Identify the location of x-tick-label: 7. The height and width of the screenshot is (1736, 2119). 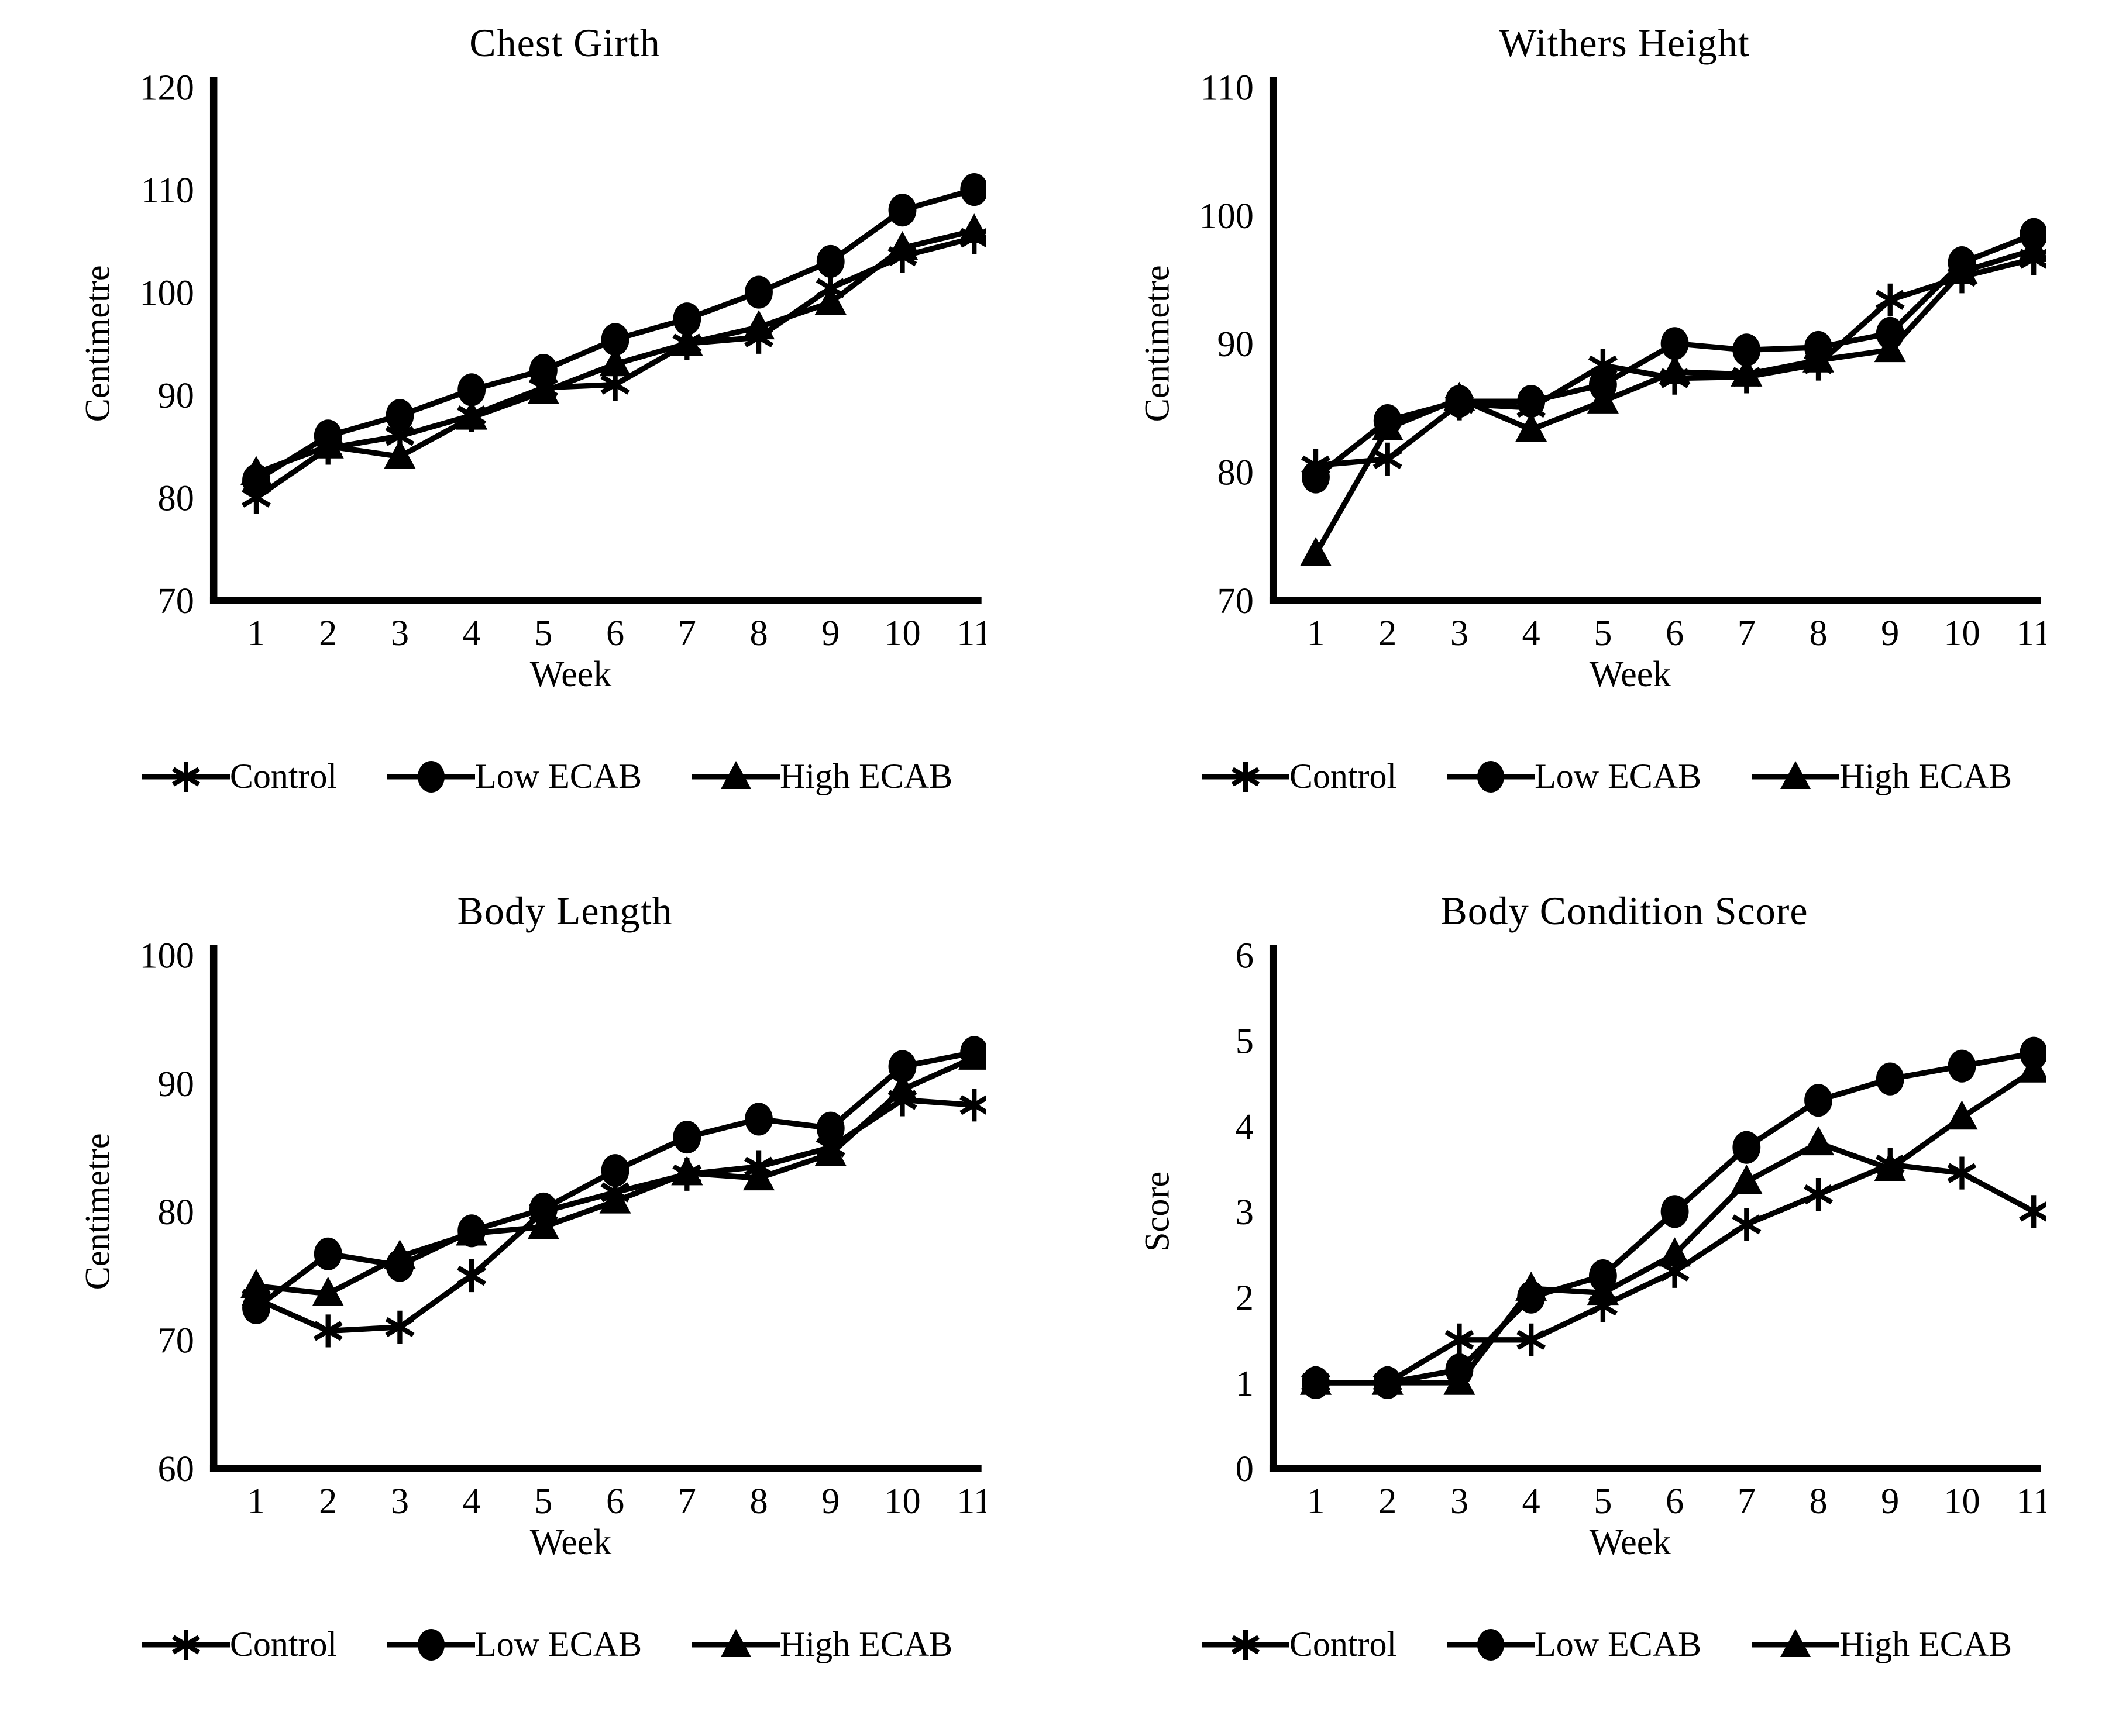
(686, 1501).